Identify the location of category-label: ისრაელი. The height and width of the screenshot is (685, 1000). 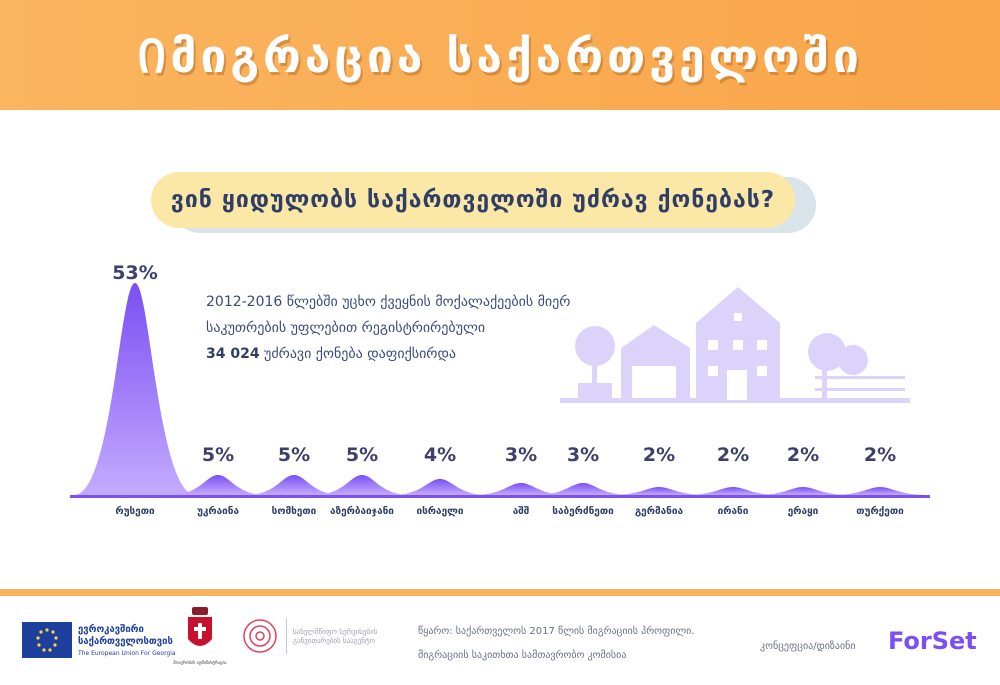
(440, 511).